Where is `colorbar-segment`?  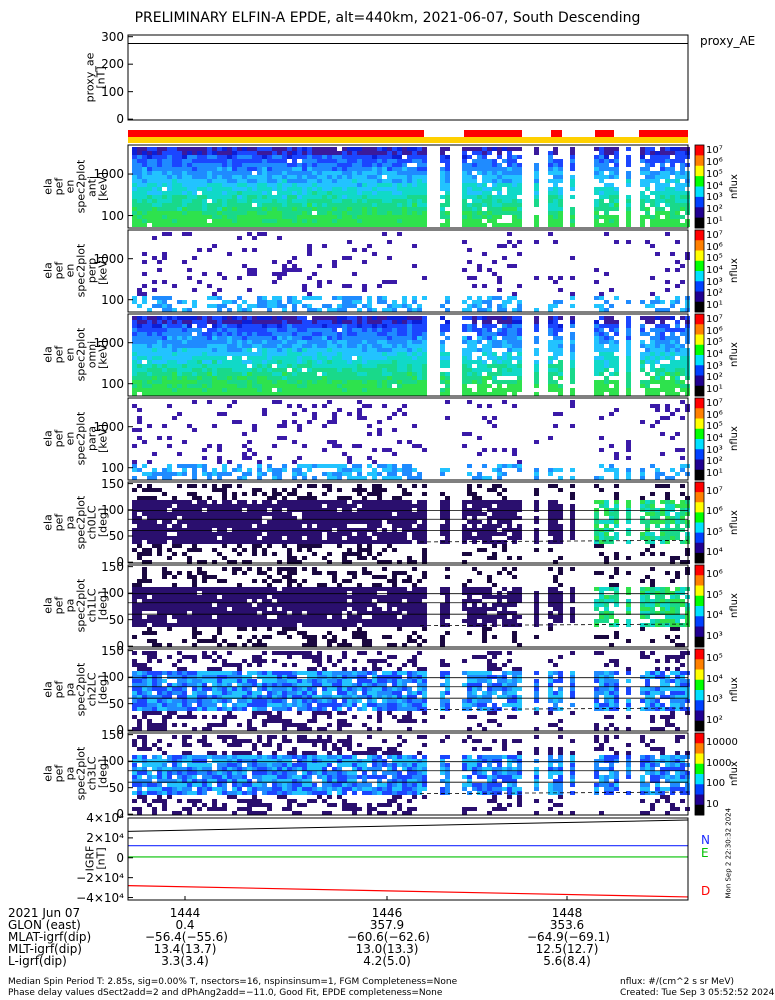 colorbar-segment is located at coordinates (699, 475).